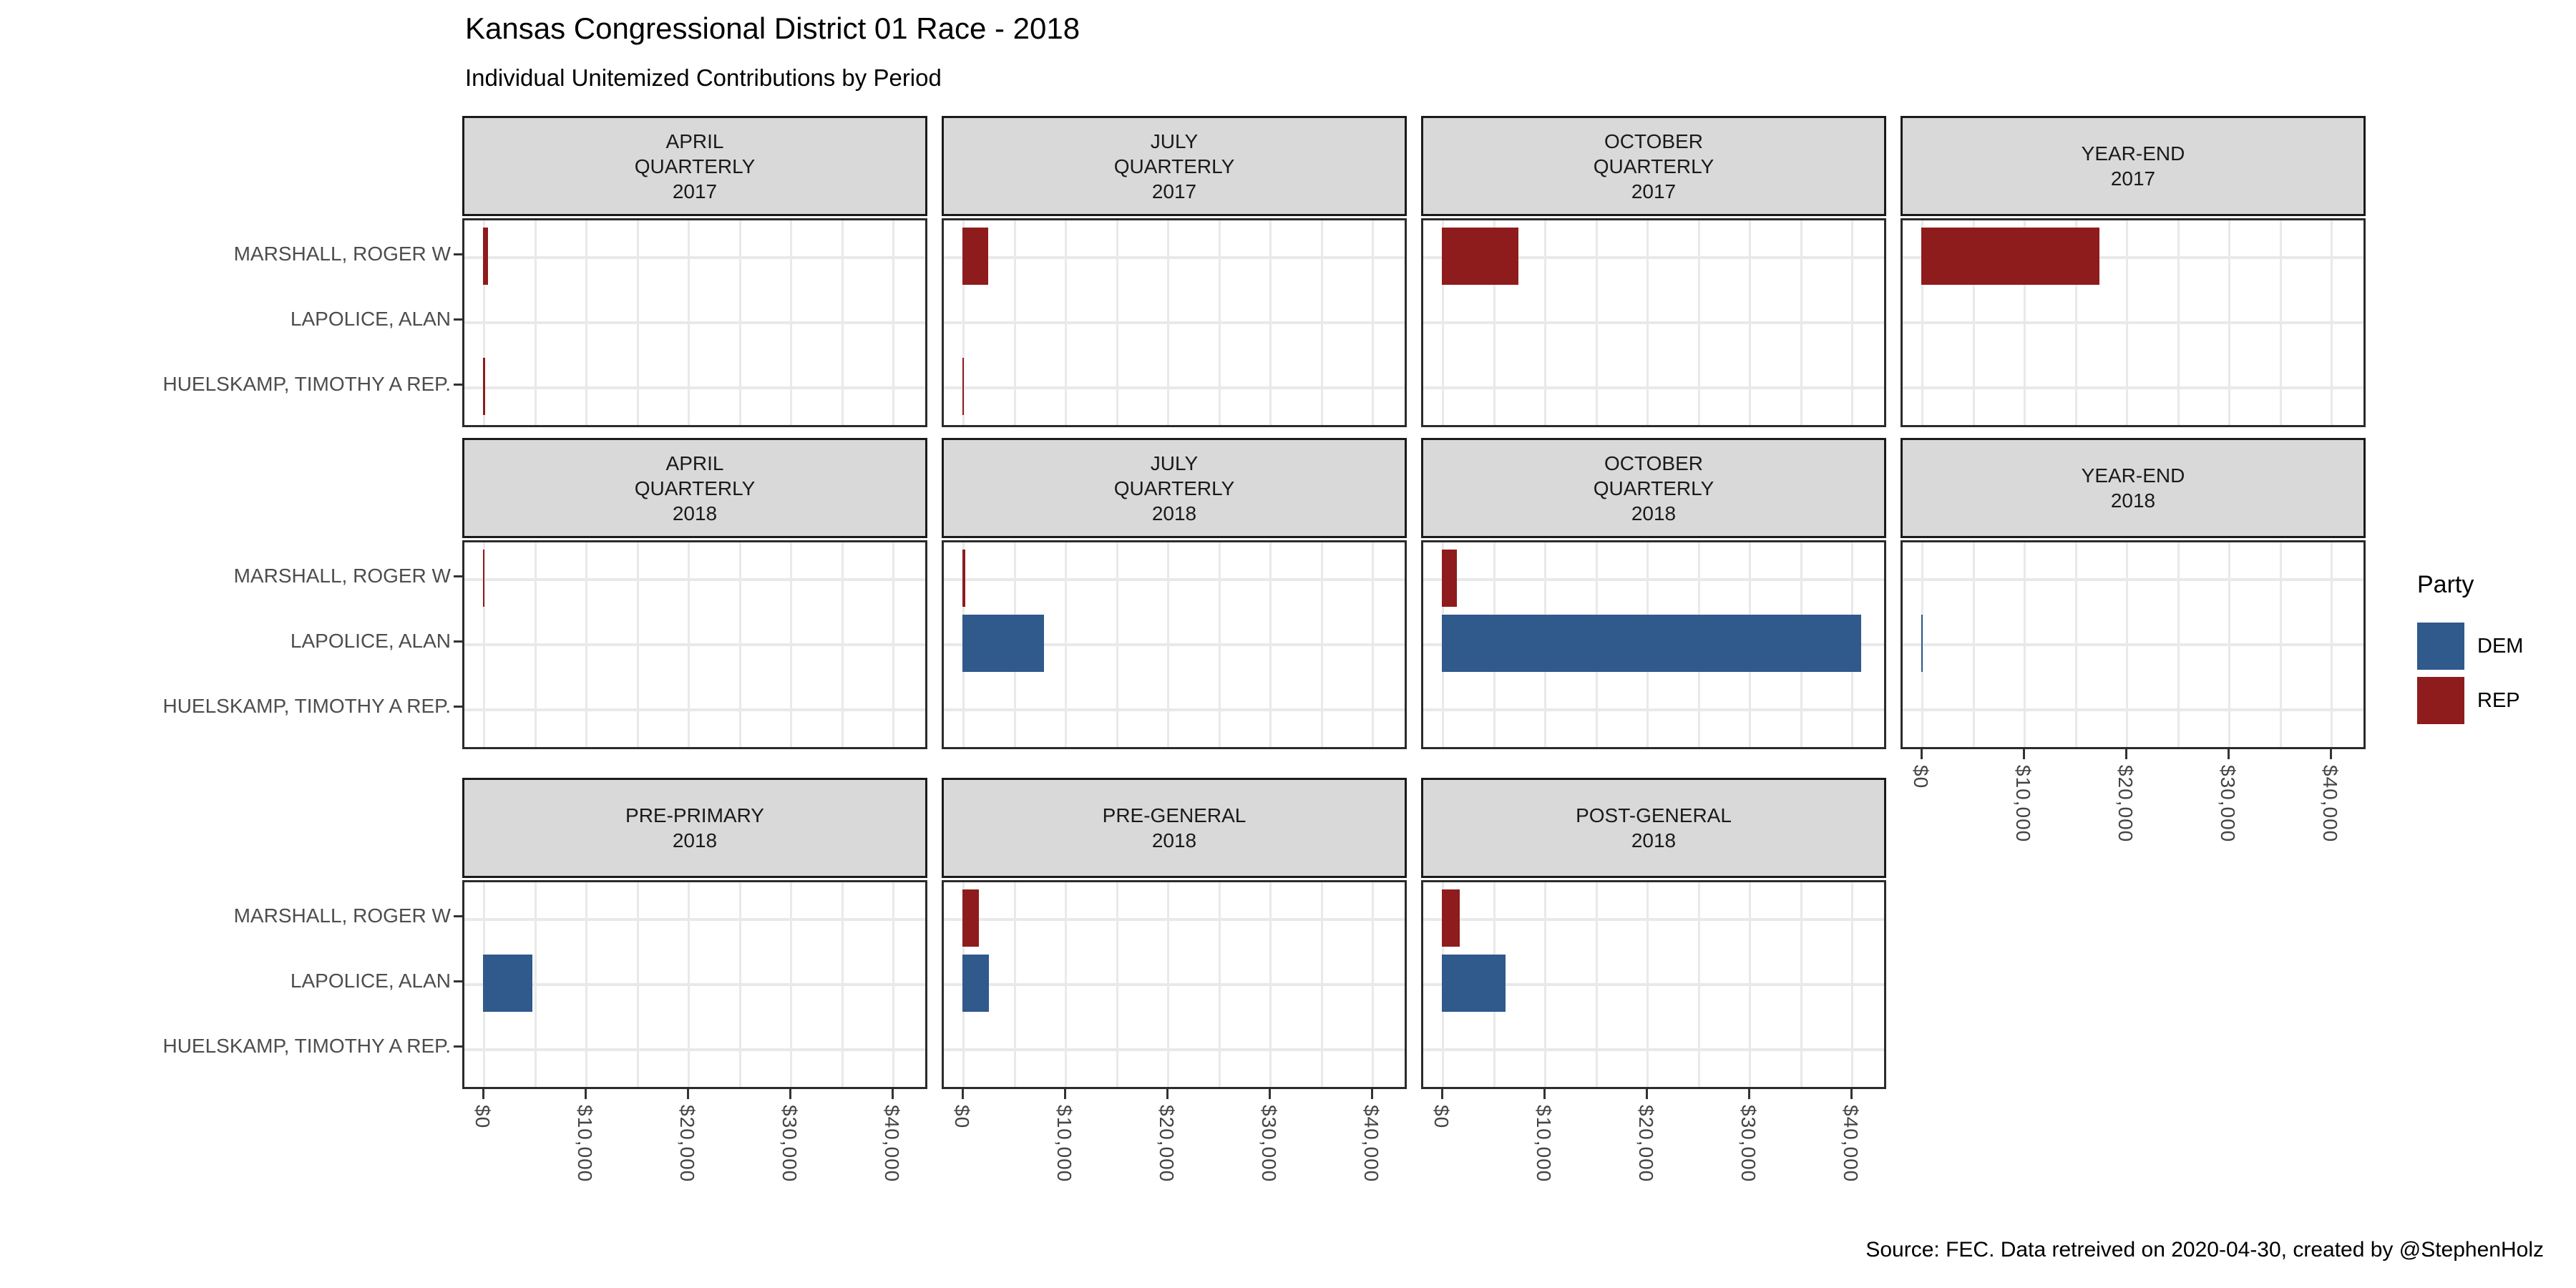 The image size is (2576, 1288). I want to click on facet-strip: PRE-PRIMARY 2018, so click(694, 828).